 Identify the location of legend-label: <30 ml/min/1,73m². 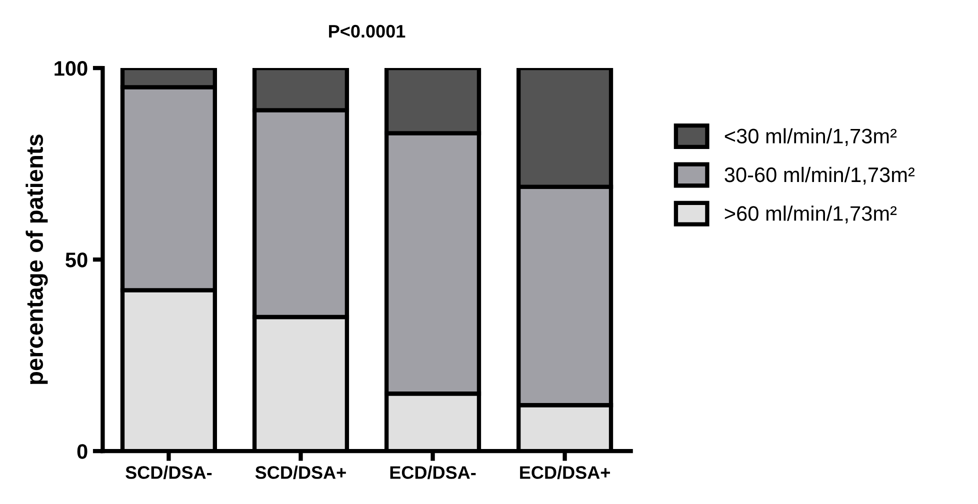
(810, 137).